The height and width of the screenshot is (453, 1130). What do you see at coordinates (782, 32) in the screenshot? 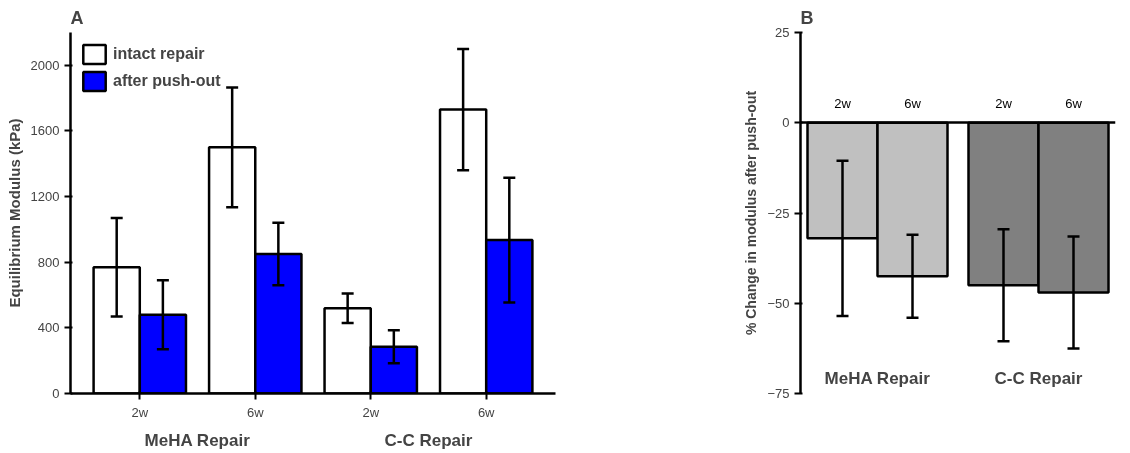
I see `y-tick-label: 25` at bounding box center [782, 32].